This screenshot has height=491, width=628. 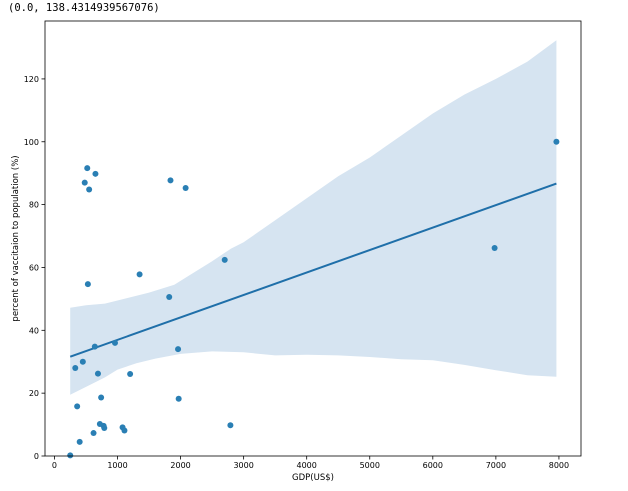 I want to click on y-tick-label: 20, so click(x=34, y=393).